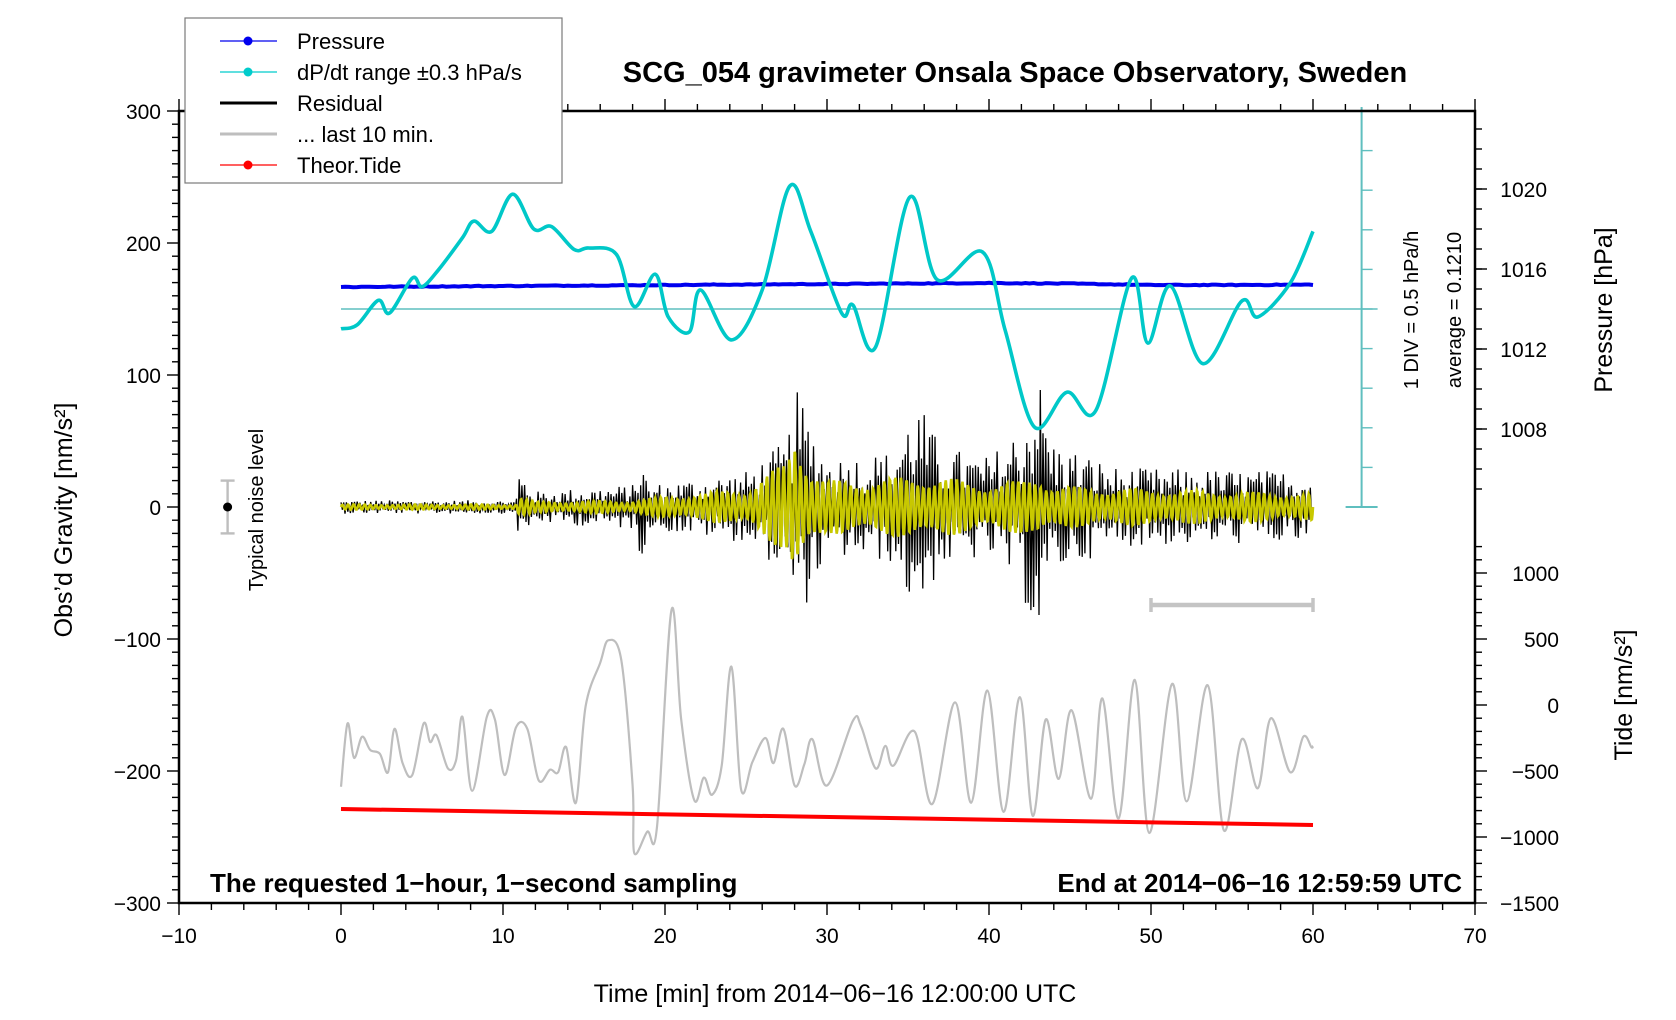  Describe the element at coordinates (349, 165) in the screenshot. I see `legend-label: Theor.Tide` at that location.